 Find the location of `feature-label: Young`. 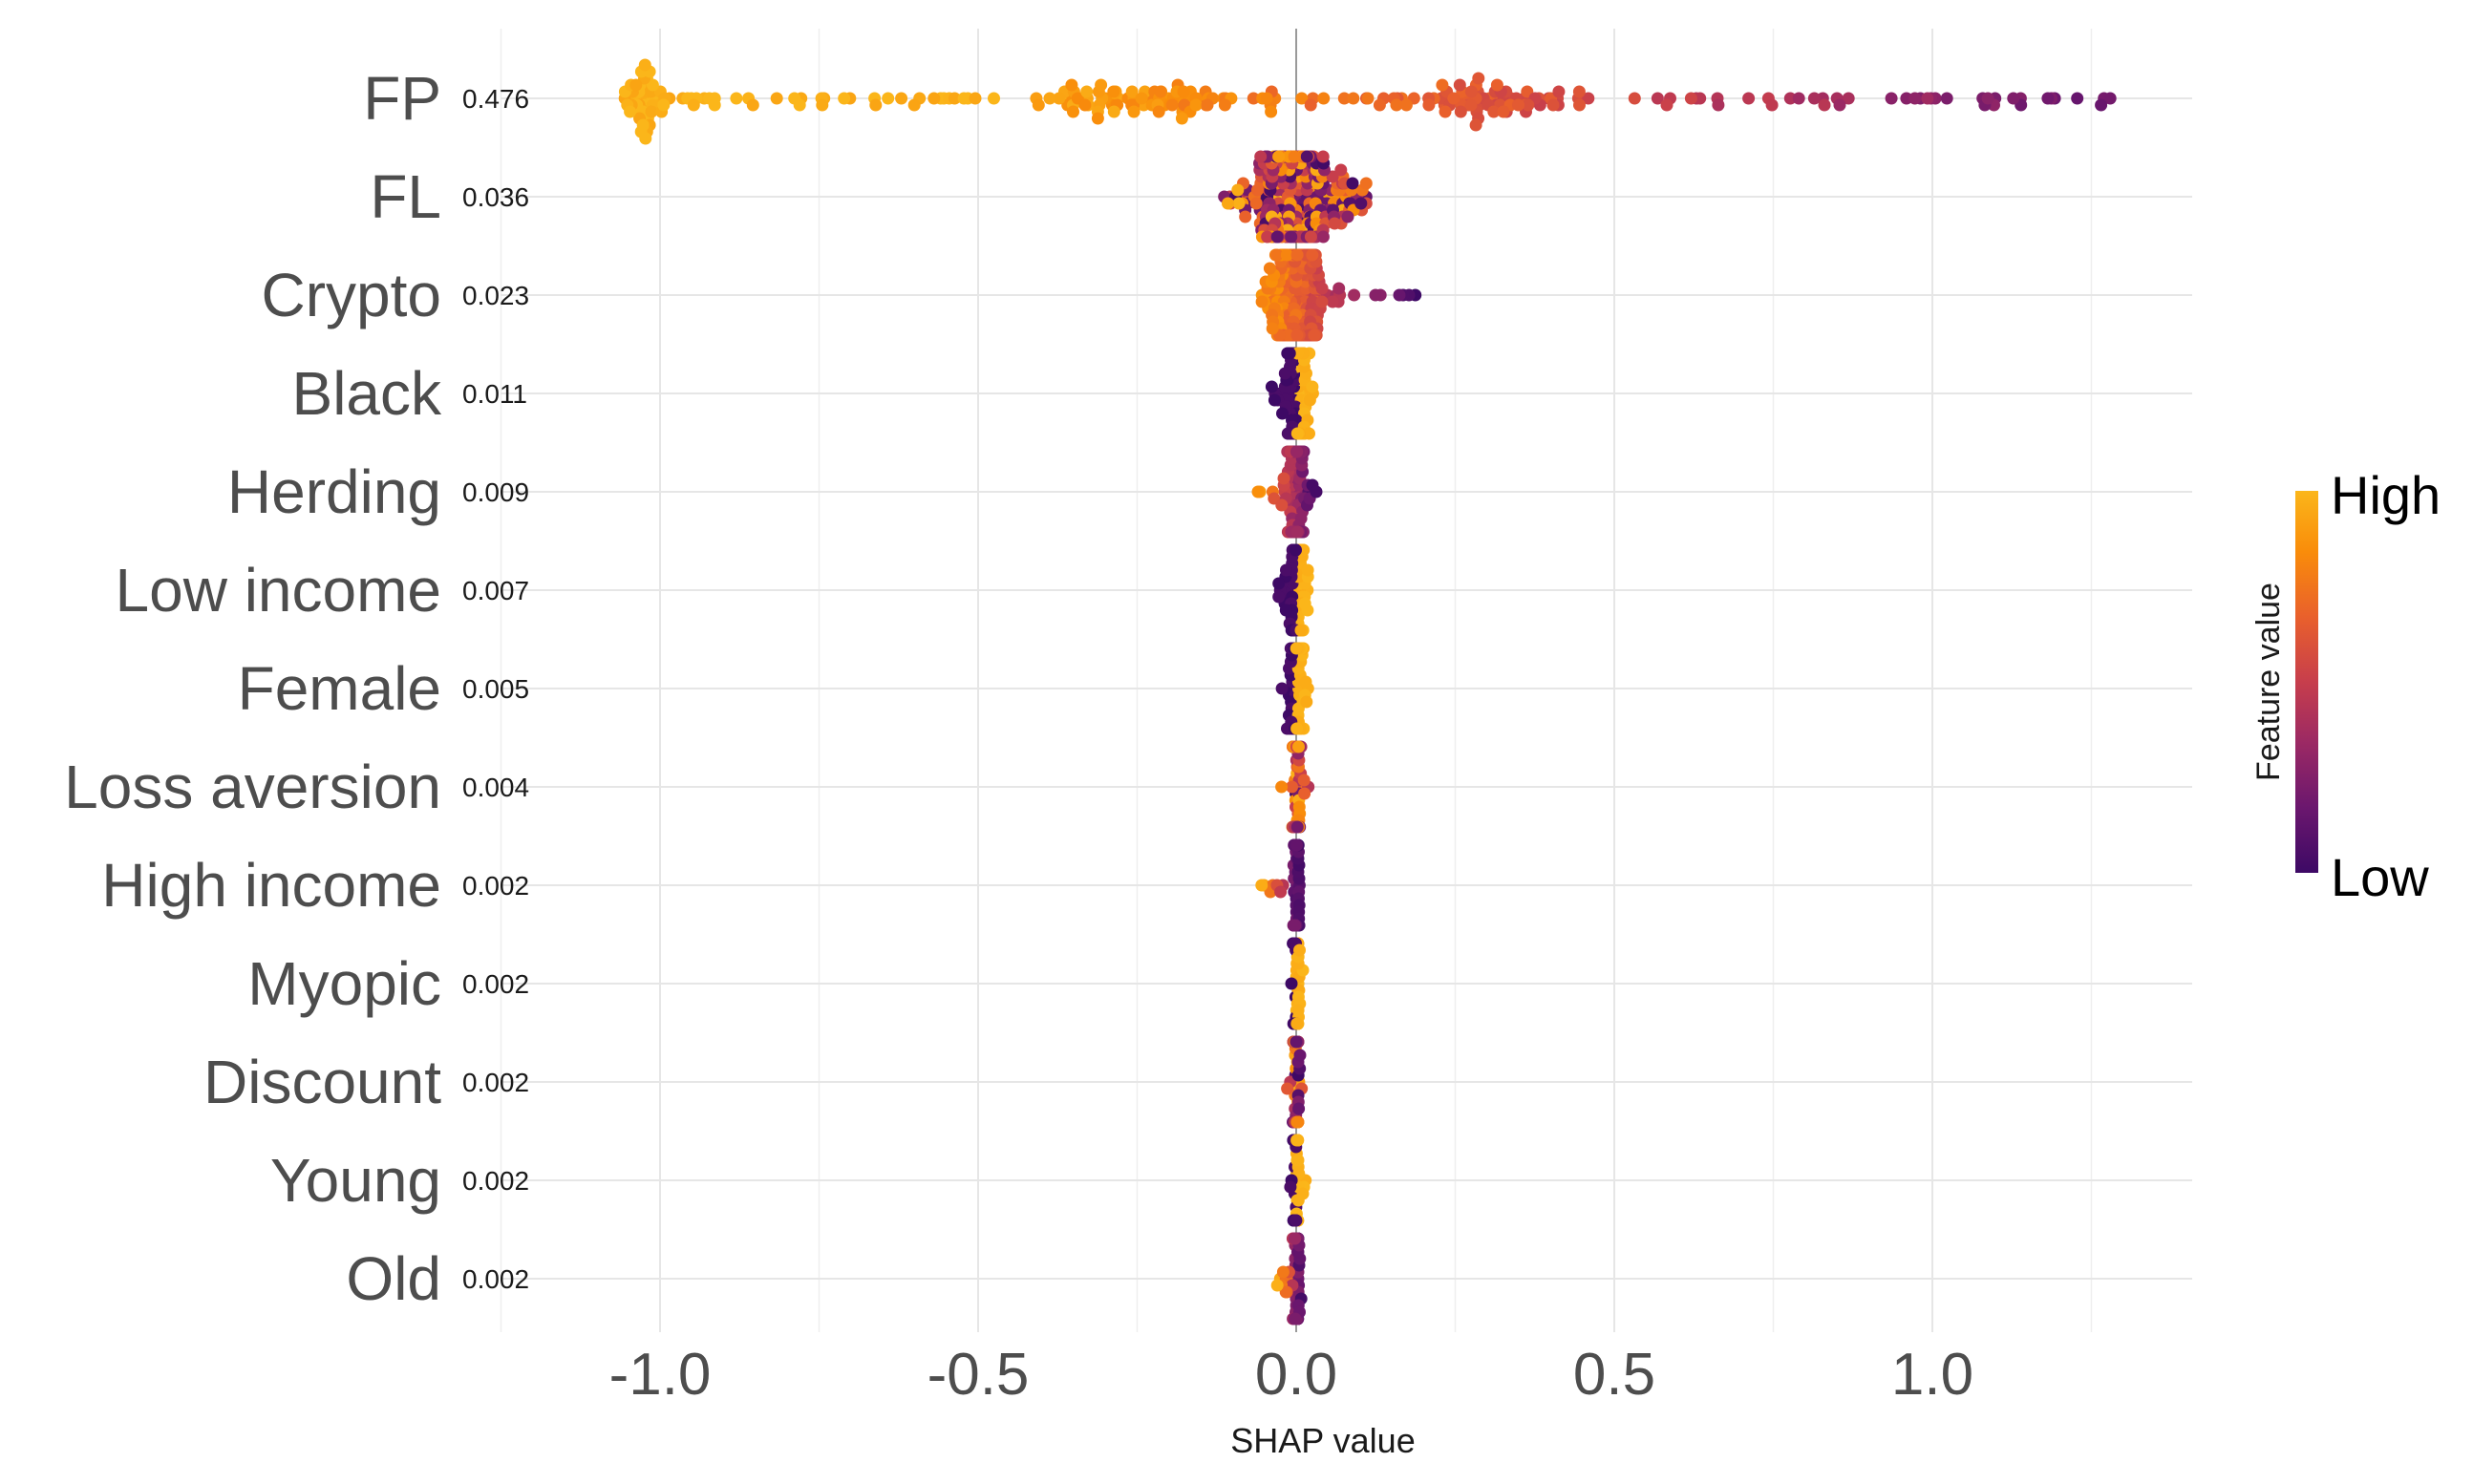

feature-label: Young is located at coordinates (356, 1180).